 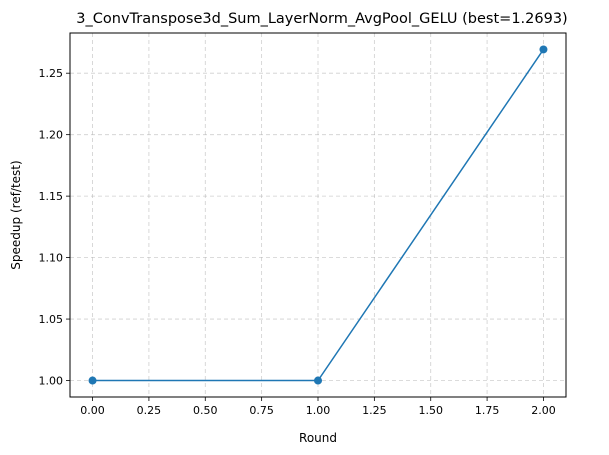 What do you see at coordinates (16, 214) in the screenshot?
I see `y-axis-label: Speedup (ref/test)` at bounding box center [16, 214].